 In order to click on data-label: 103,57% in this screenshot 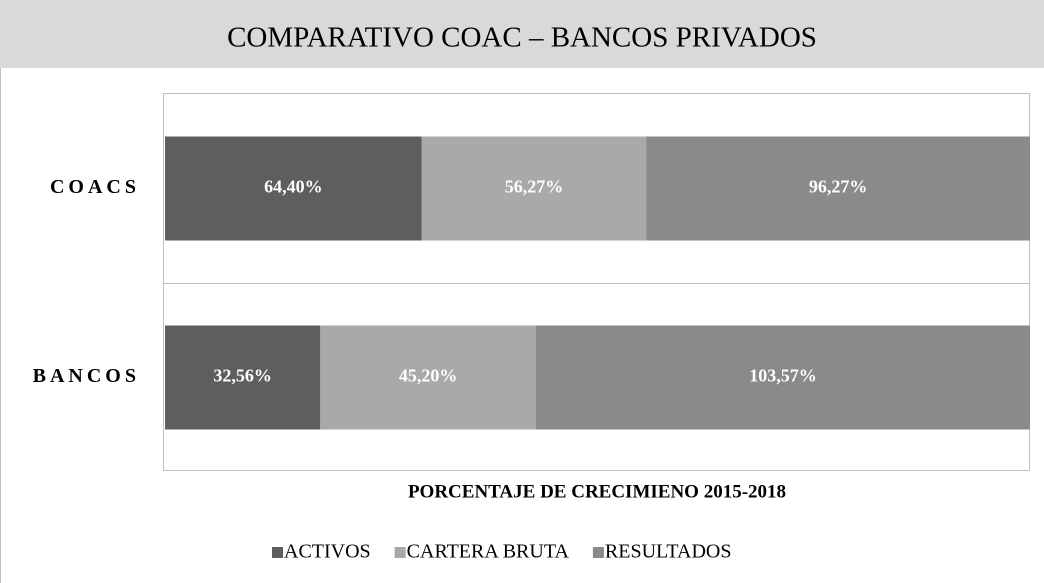, I will do `click(783, 376)`.